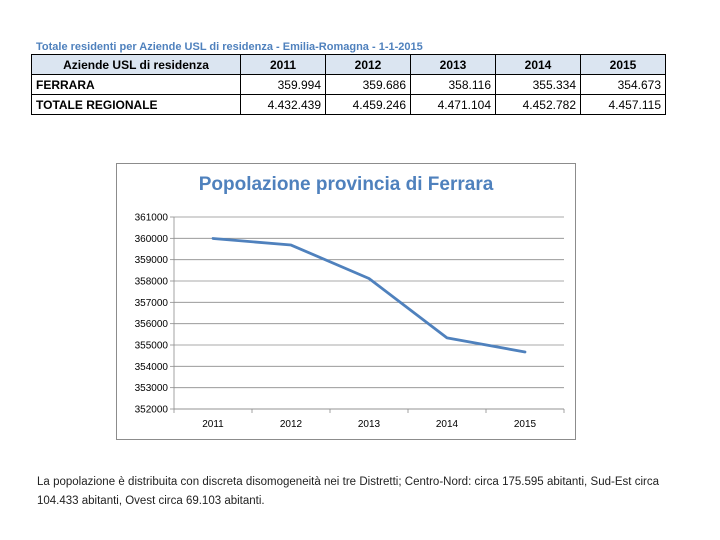 The image size is (720, 540). What do you see at coordinates (368, 104) in the screenshot?
I see `cell-value: 4.459.246` at bounding box center [368, 104].